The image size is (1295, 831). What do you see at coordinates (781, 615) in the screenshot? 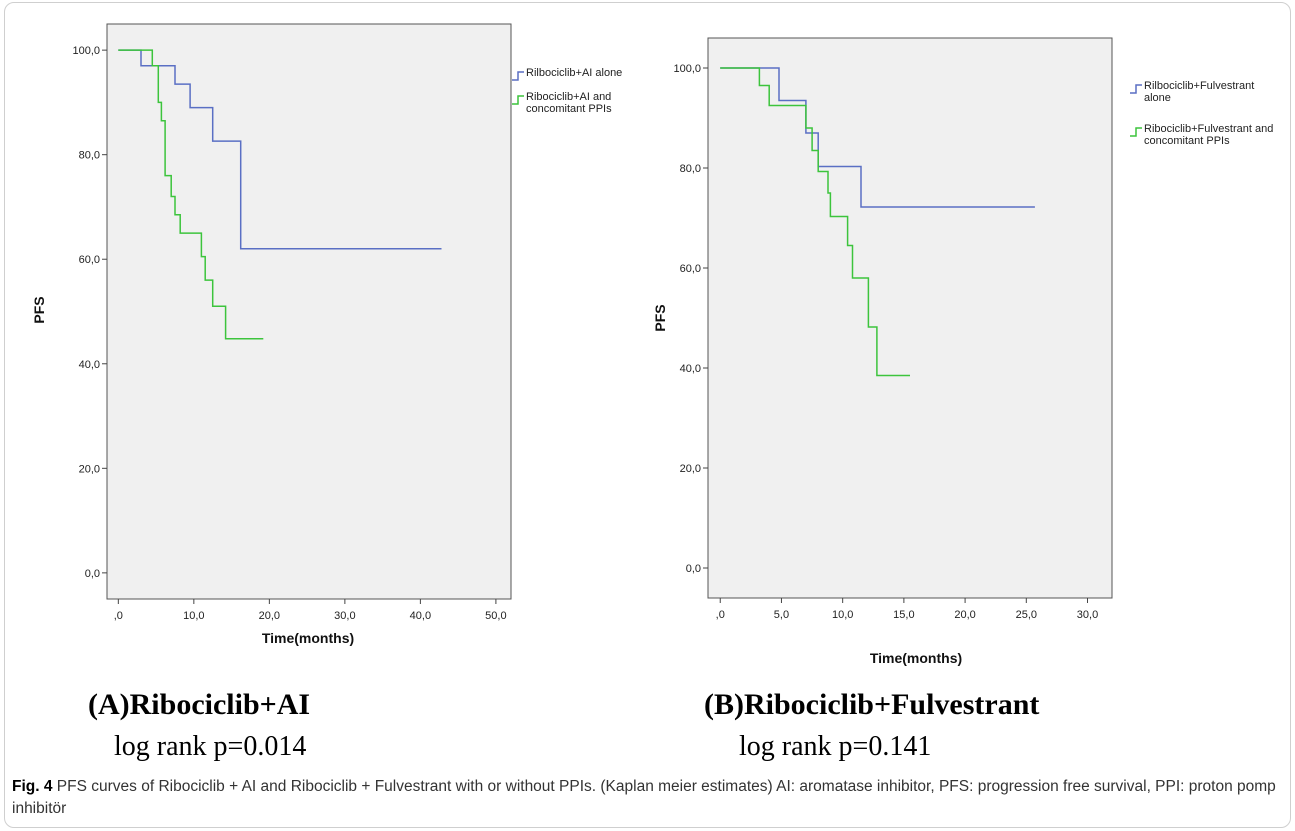
I see `x-tick-label: 5,0` at bounding box center [781, 615].